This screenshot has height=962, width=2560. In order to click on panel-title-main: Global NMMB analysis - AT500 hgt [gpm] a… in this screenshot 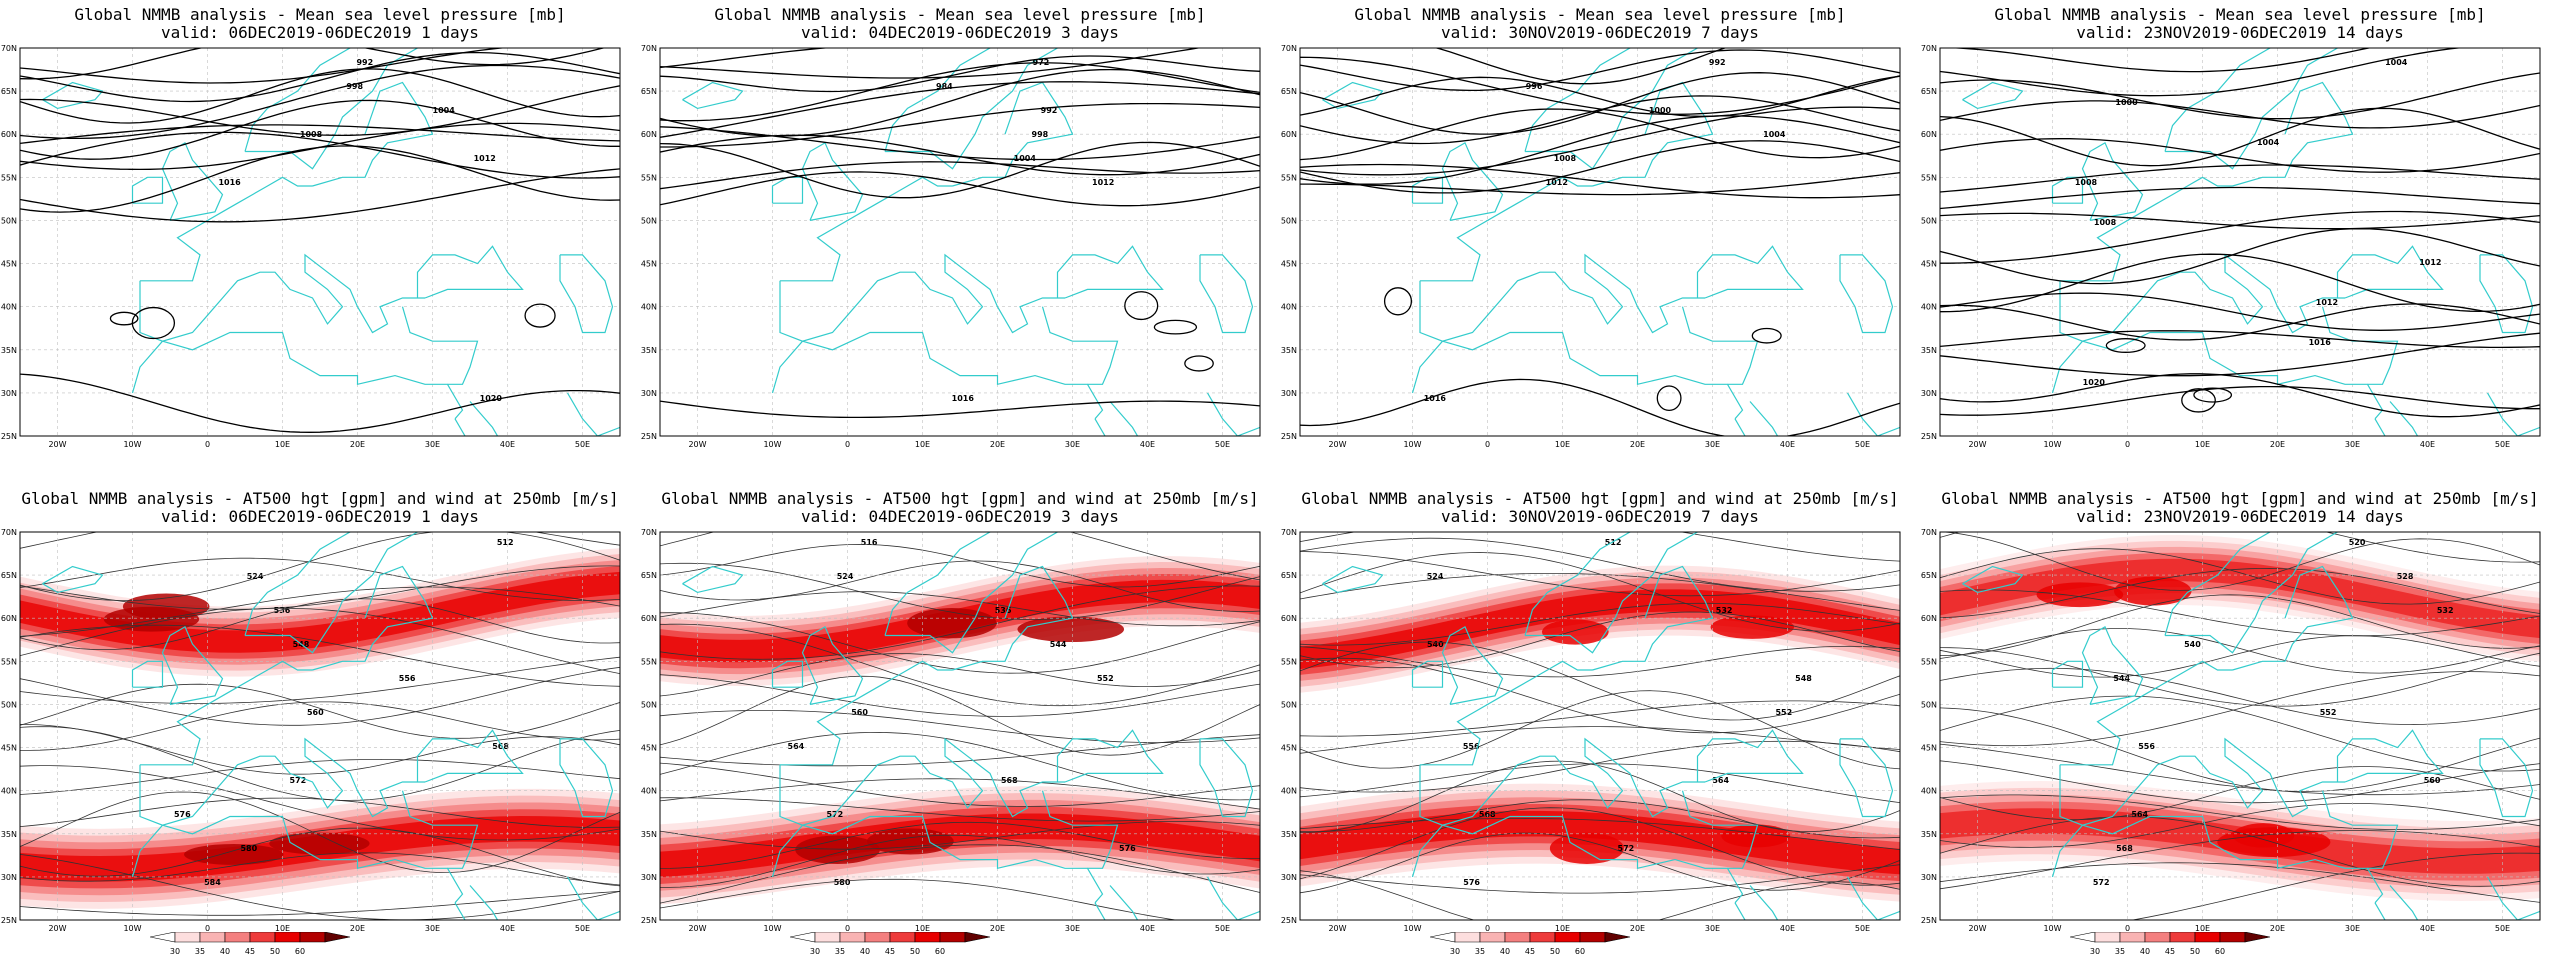, I will do `click(1600, 498)`.